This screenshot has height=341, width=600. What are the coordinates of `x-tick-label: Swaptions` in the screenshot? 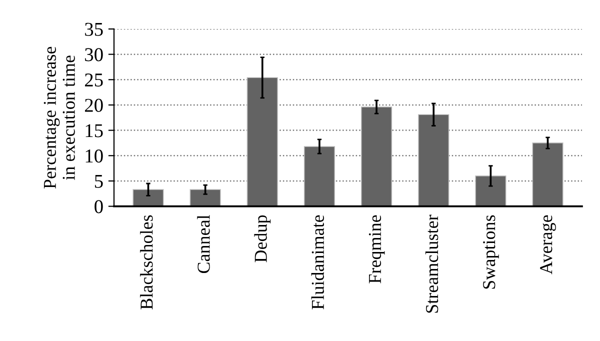 It's located at (491, 252).